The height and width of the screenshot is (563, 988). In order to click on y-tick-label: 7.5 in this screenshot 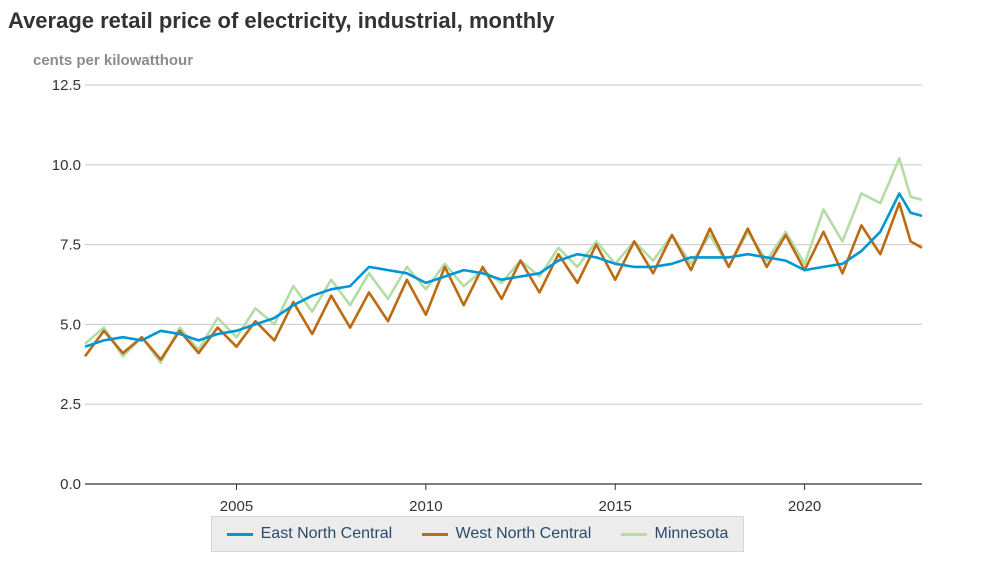, I will do `click(70, 245)`.